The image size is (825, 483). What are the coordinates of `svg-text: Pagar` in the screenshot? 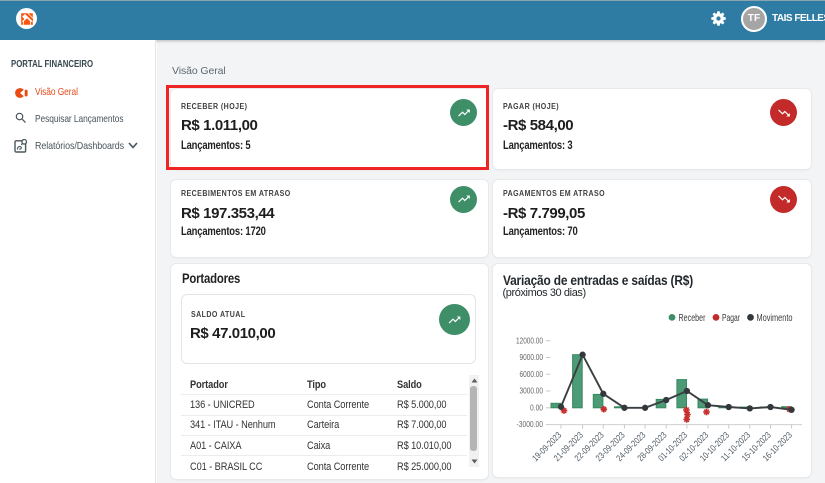 It's located at (731, 318).